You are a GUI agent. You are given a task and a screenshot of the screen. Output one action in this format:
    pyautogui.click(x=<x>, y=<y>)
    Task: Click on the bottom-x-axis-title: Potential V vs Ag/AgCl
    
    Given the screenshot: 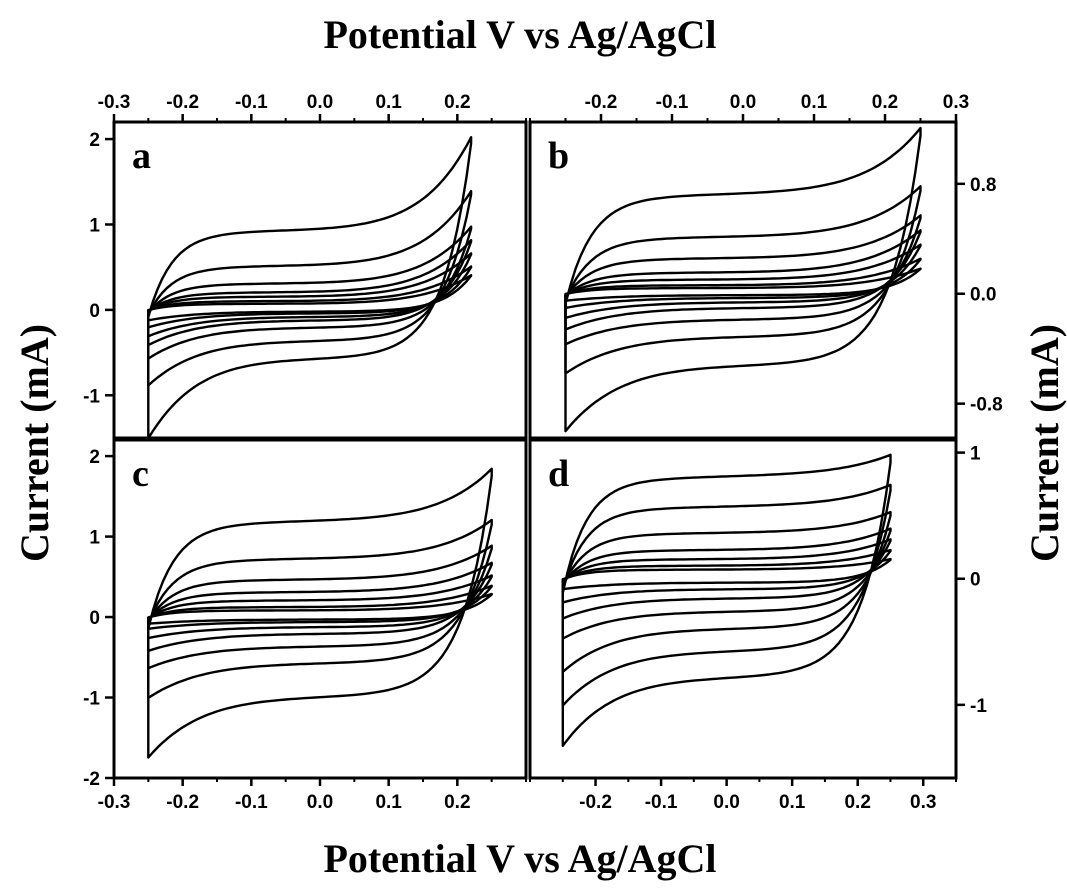 What is the action you would take?
    pyautogui.click(x=520, y=858)
    